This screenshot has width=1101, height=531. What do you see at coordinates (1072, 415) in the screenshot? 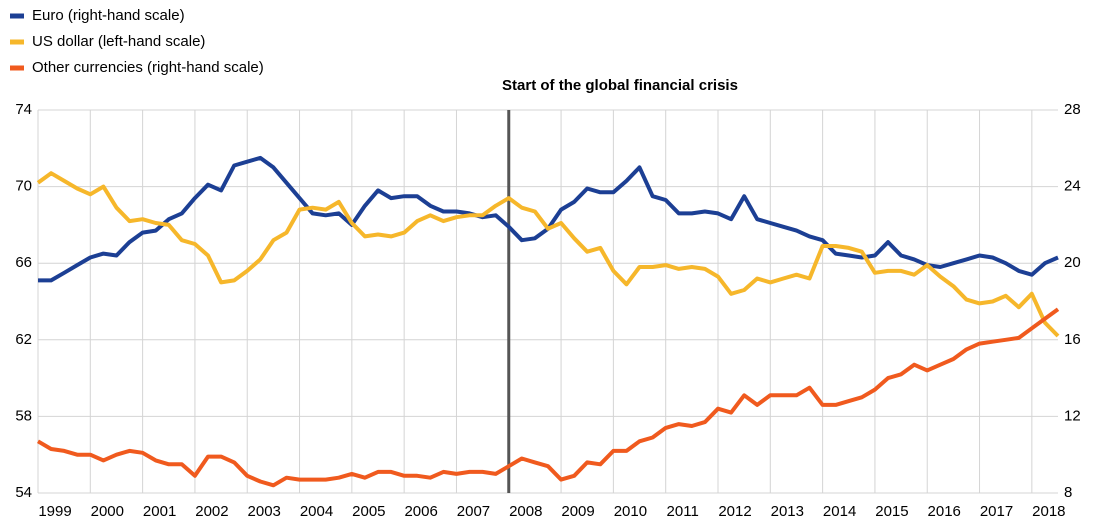
I see `y2-tick-label: 12` at bounding box center [1072, 415].